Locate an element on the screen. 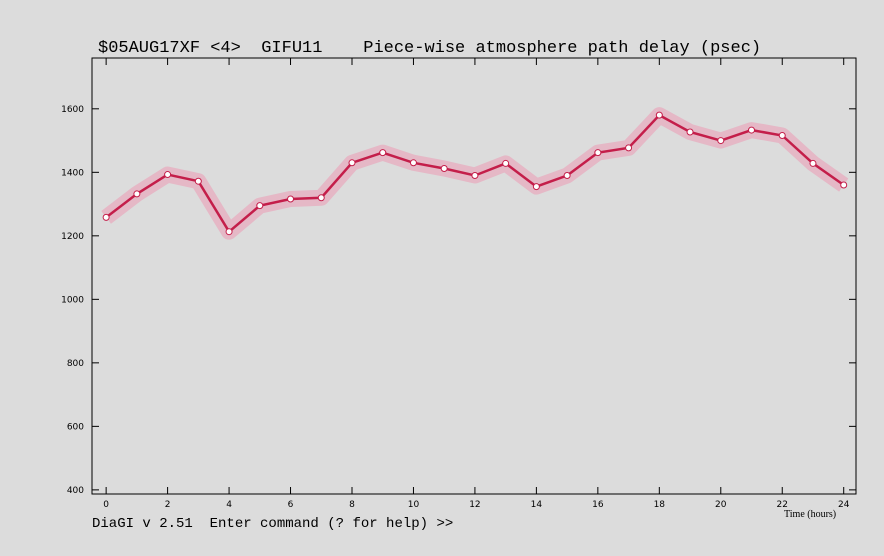  x-tick-label: 12 is located at coordinates (474, 505).